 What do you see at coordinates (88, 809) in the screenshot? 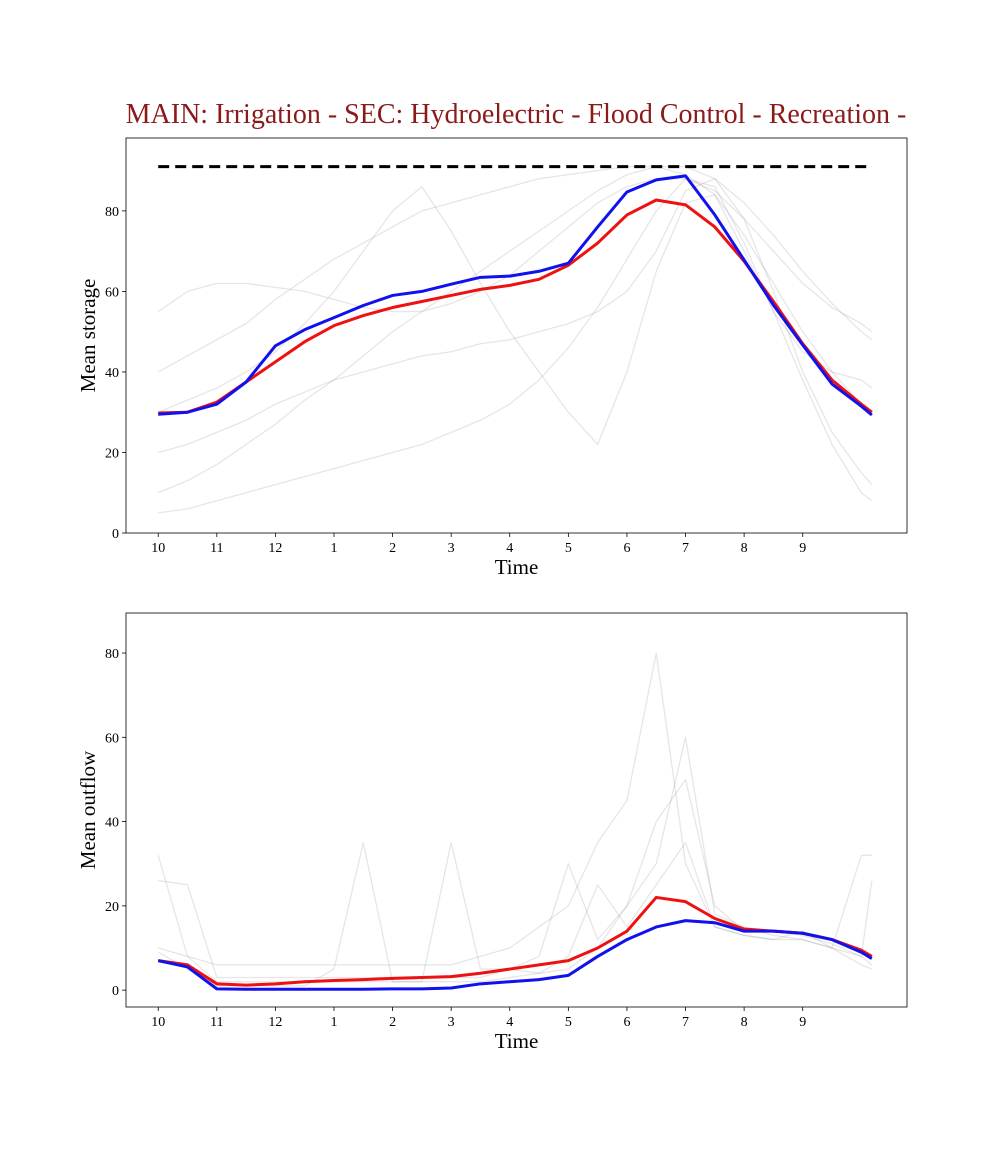
I see `y-axis-label: Mean outflow` at bounding box center [88, 809].